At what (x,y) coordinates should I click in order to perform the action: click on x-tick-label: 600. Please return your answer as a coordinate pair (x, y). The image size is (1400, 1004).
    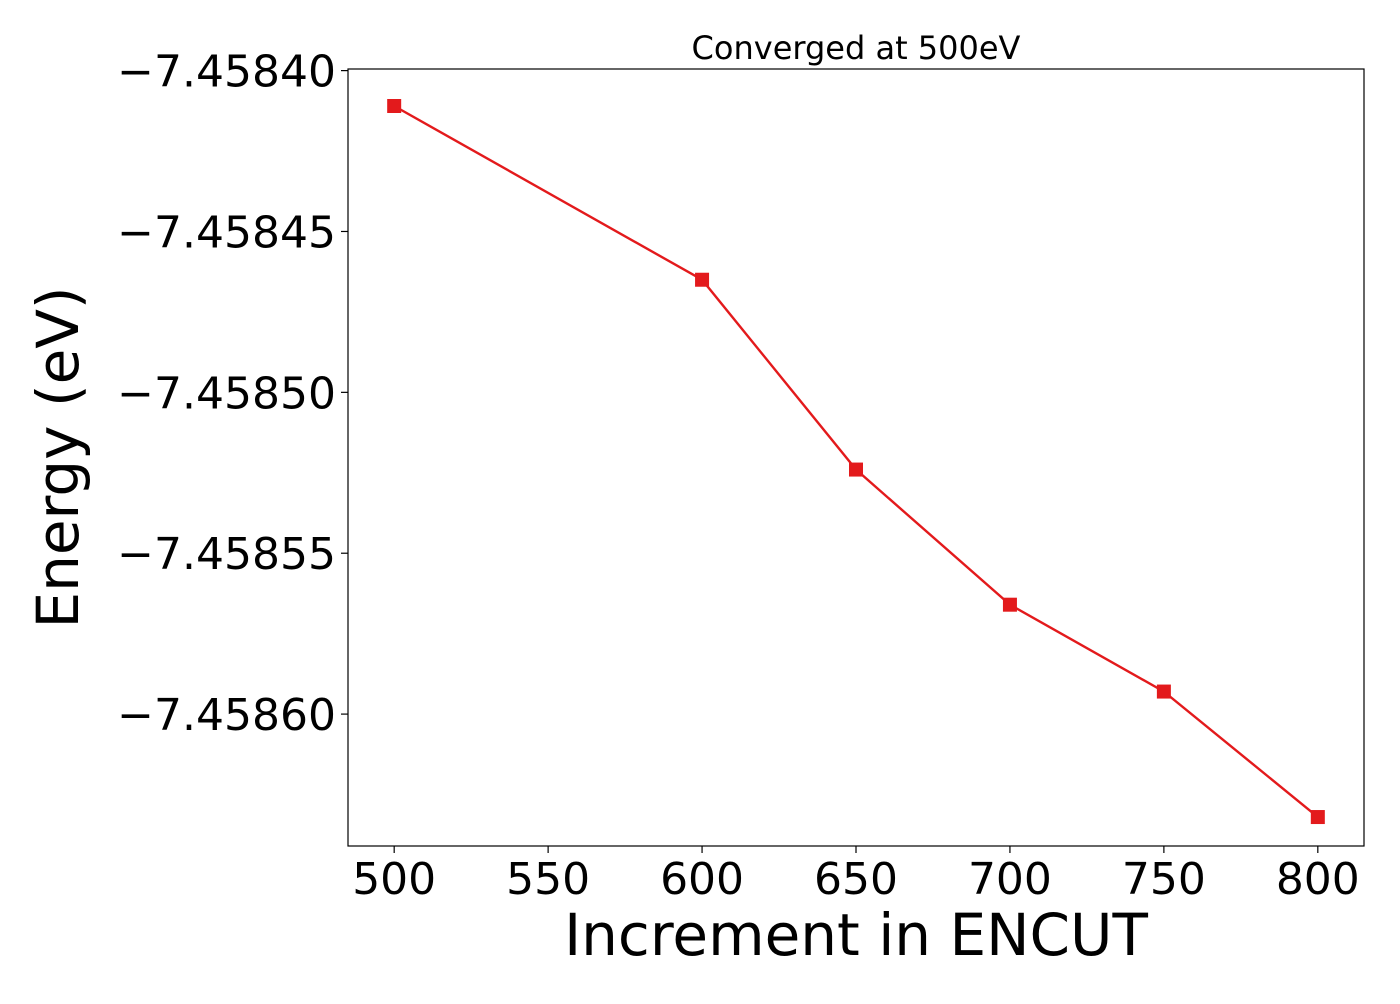
    Looking at the image, I should click on (702, 879).